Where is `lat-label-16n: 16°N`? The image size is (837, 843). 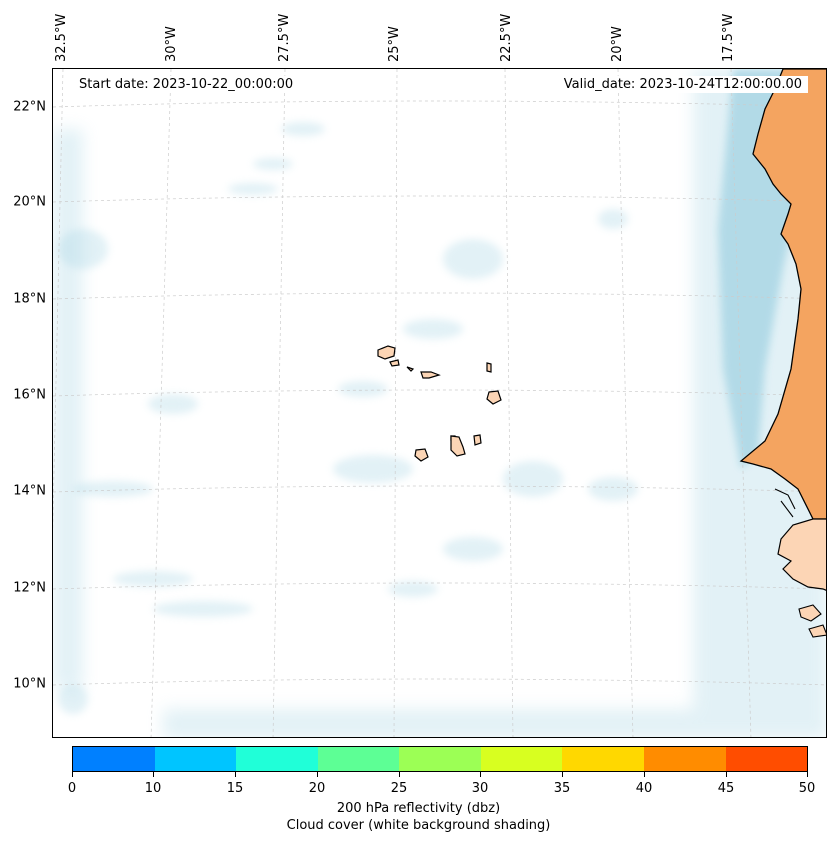
lat-label-16n: 16°N is located at coordinates (29, 395).